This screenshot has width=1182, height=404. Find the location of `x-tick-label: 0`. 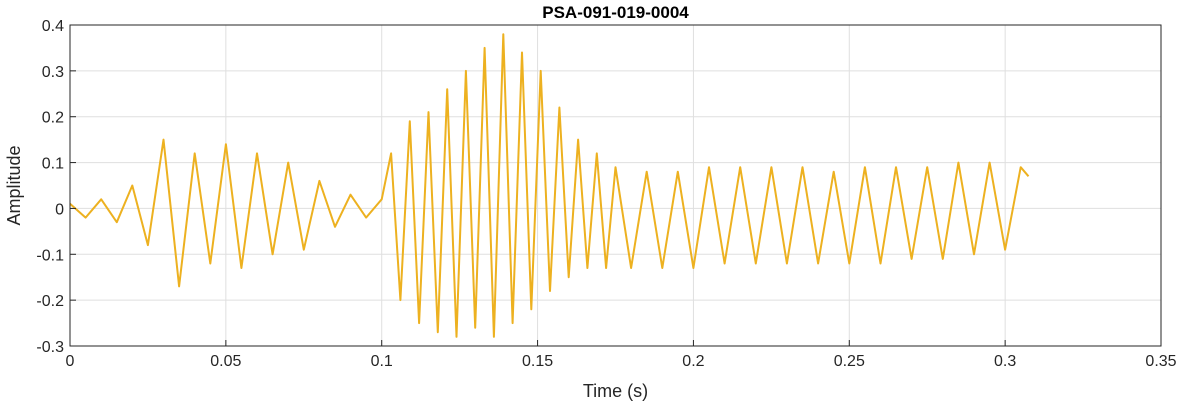

x-tick-label: 0 is located at coordinates (70, 361).